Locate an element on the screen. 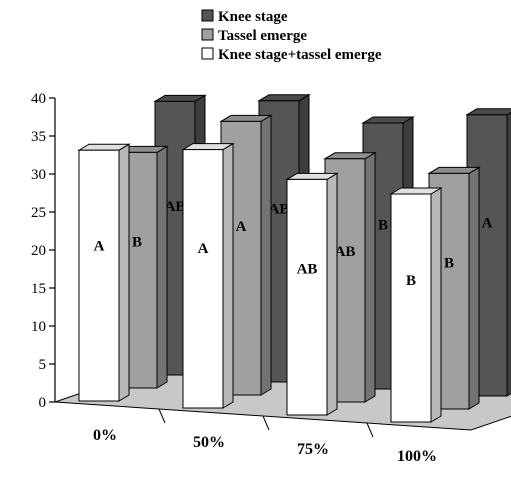 The width and height of the screenshot is (511, 483). x-tick-label: 100% is located at coordinates (417, 456).